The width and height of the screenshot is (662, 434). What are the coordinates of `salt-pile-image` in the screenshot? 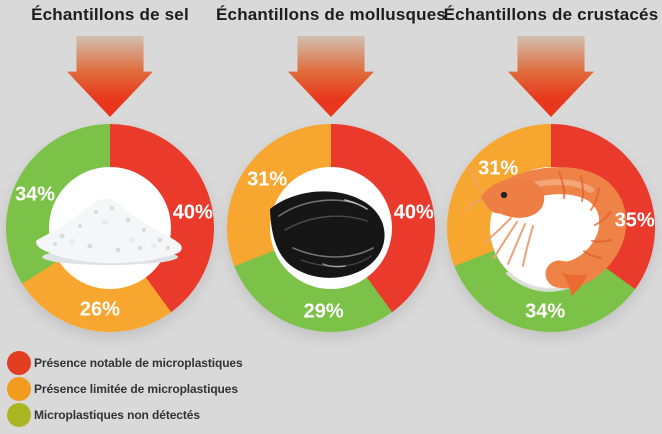 It's located at (109, 231).